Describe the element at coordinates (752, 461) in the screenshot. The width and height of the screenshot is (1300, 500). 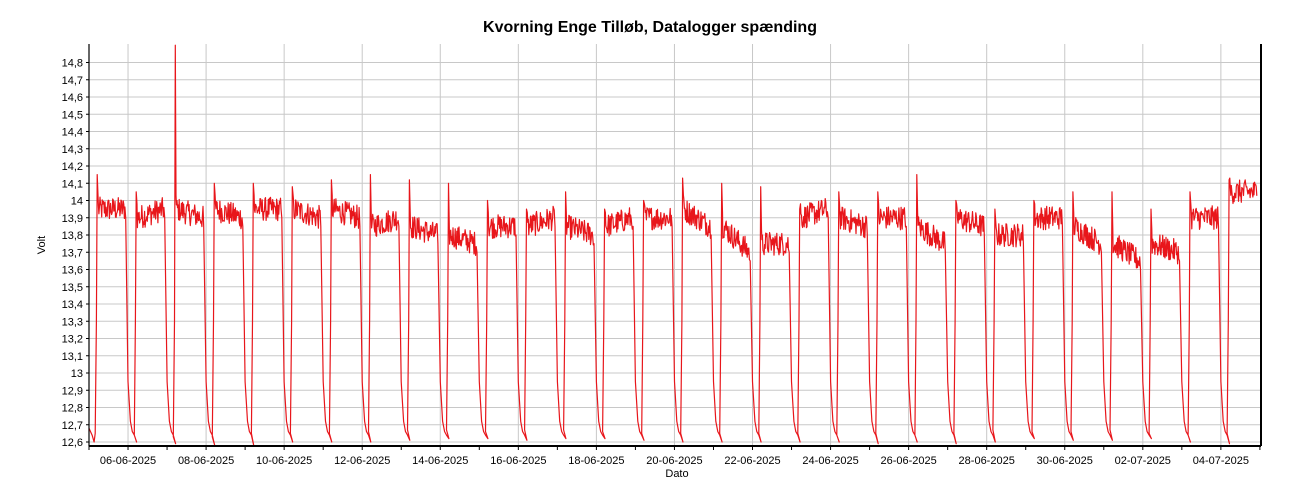
I see `x-tick-label: 22-06-2025` at that location.